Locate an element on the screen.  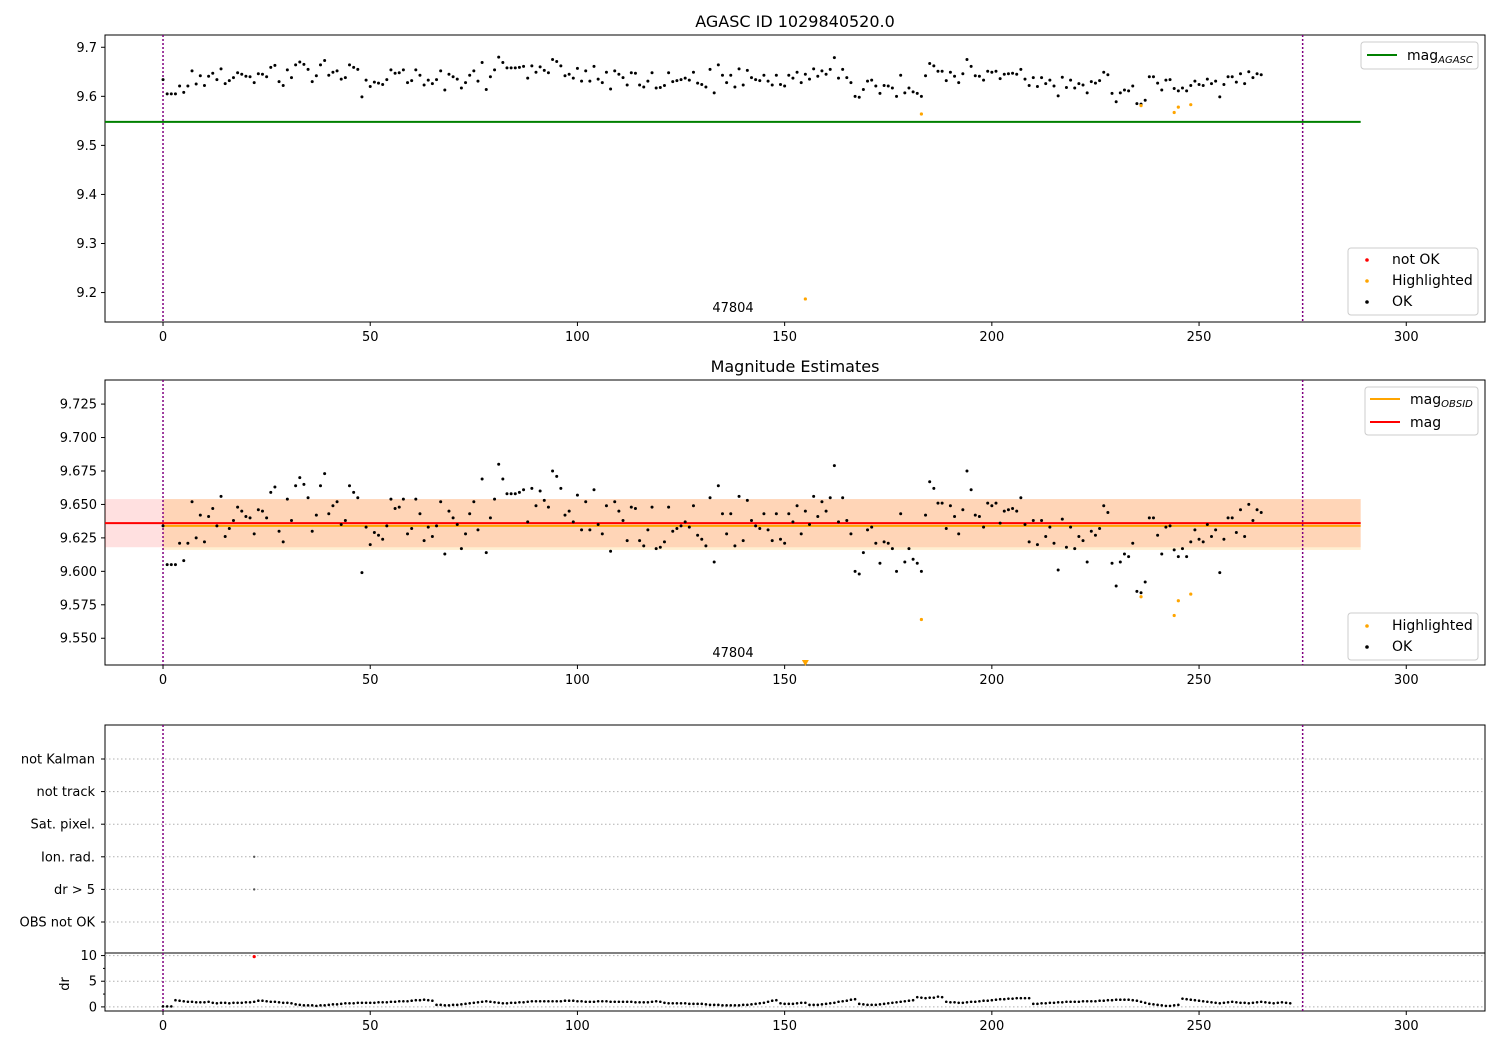
legend-label-ok: OK is located at coordinates (1402, 302).